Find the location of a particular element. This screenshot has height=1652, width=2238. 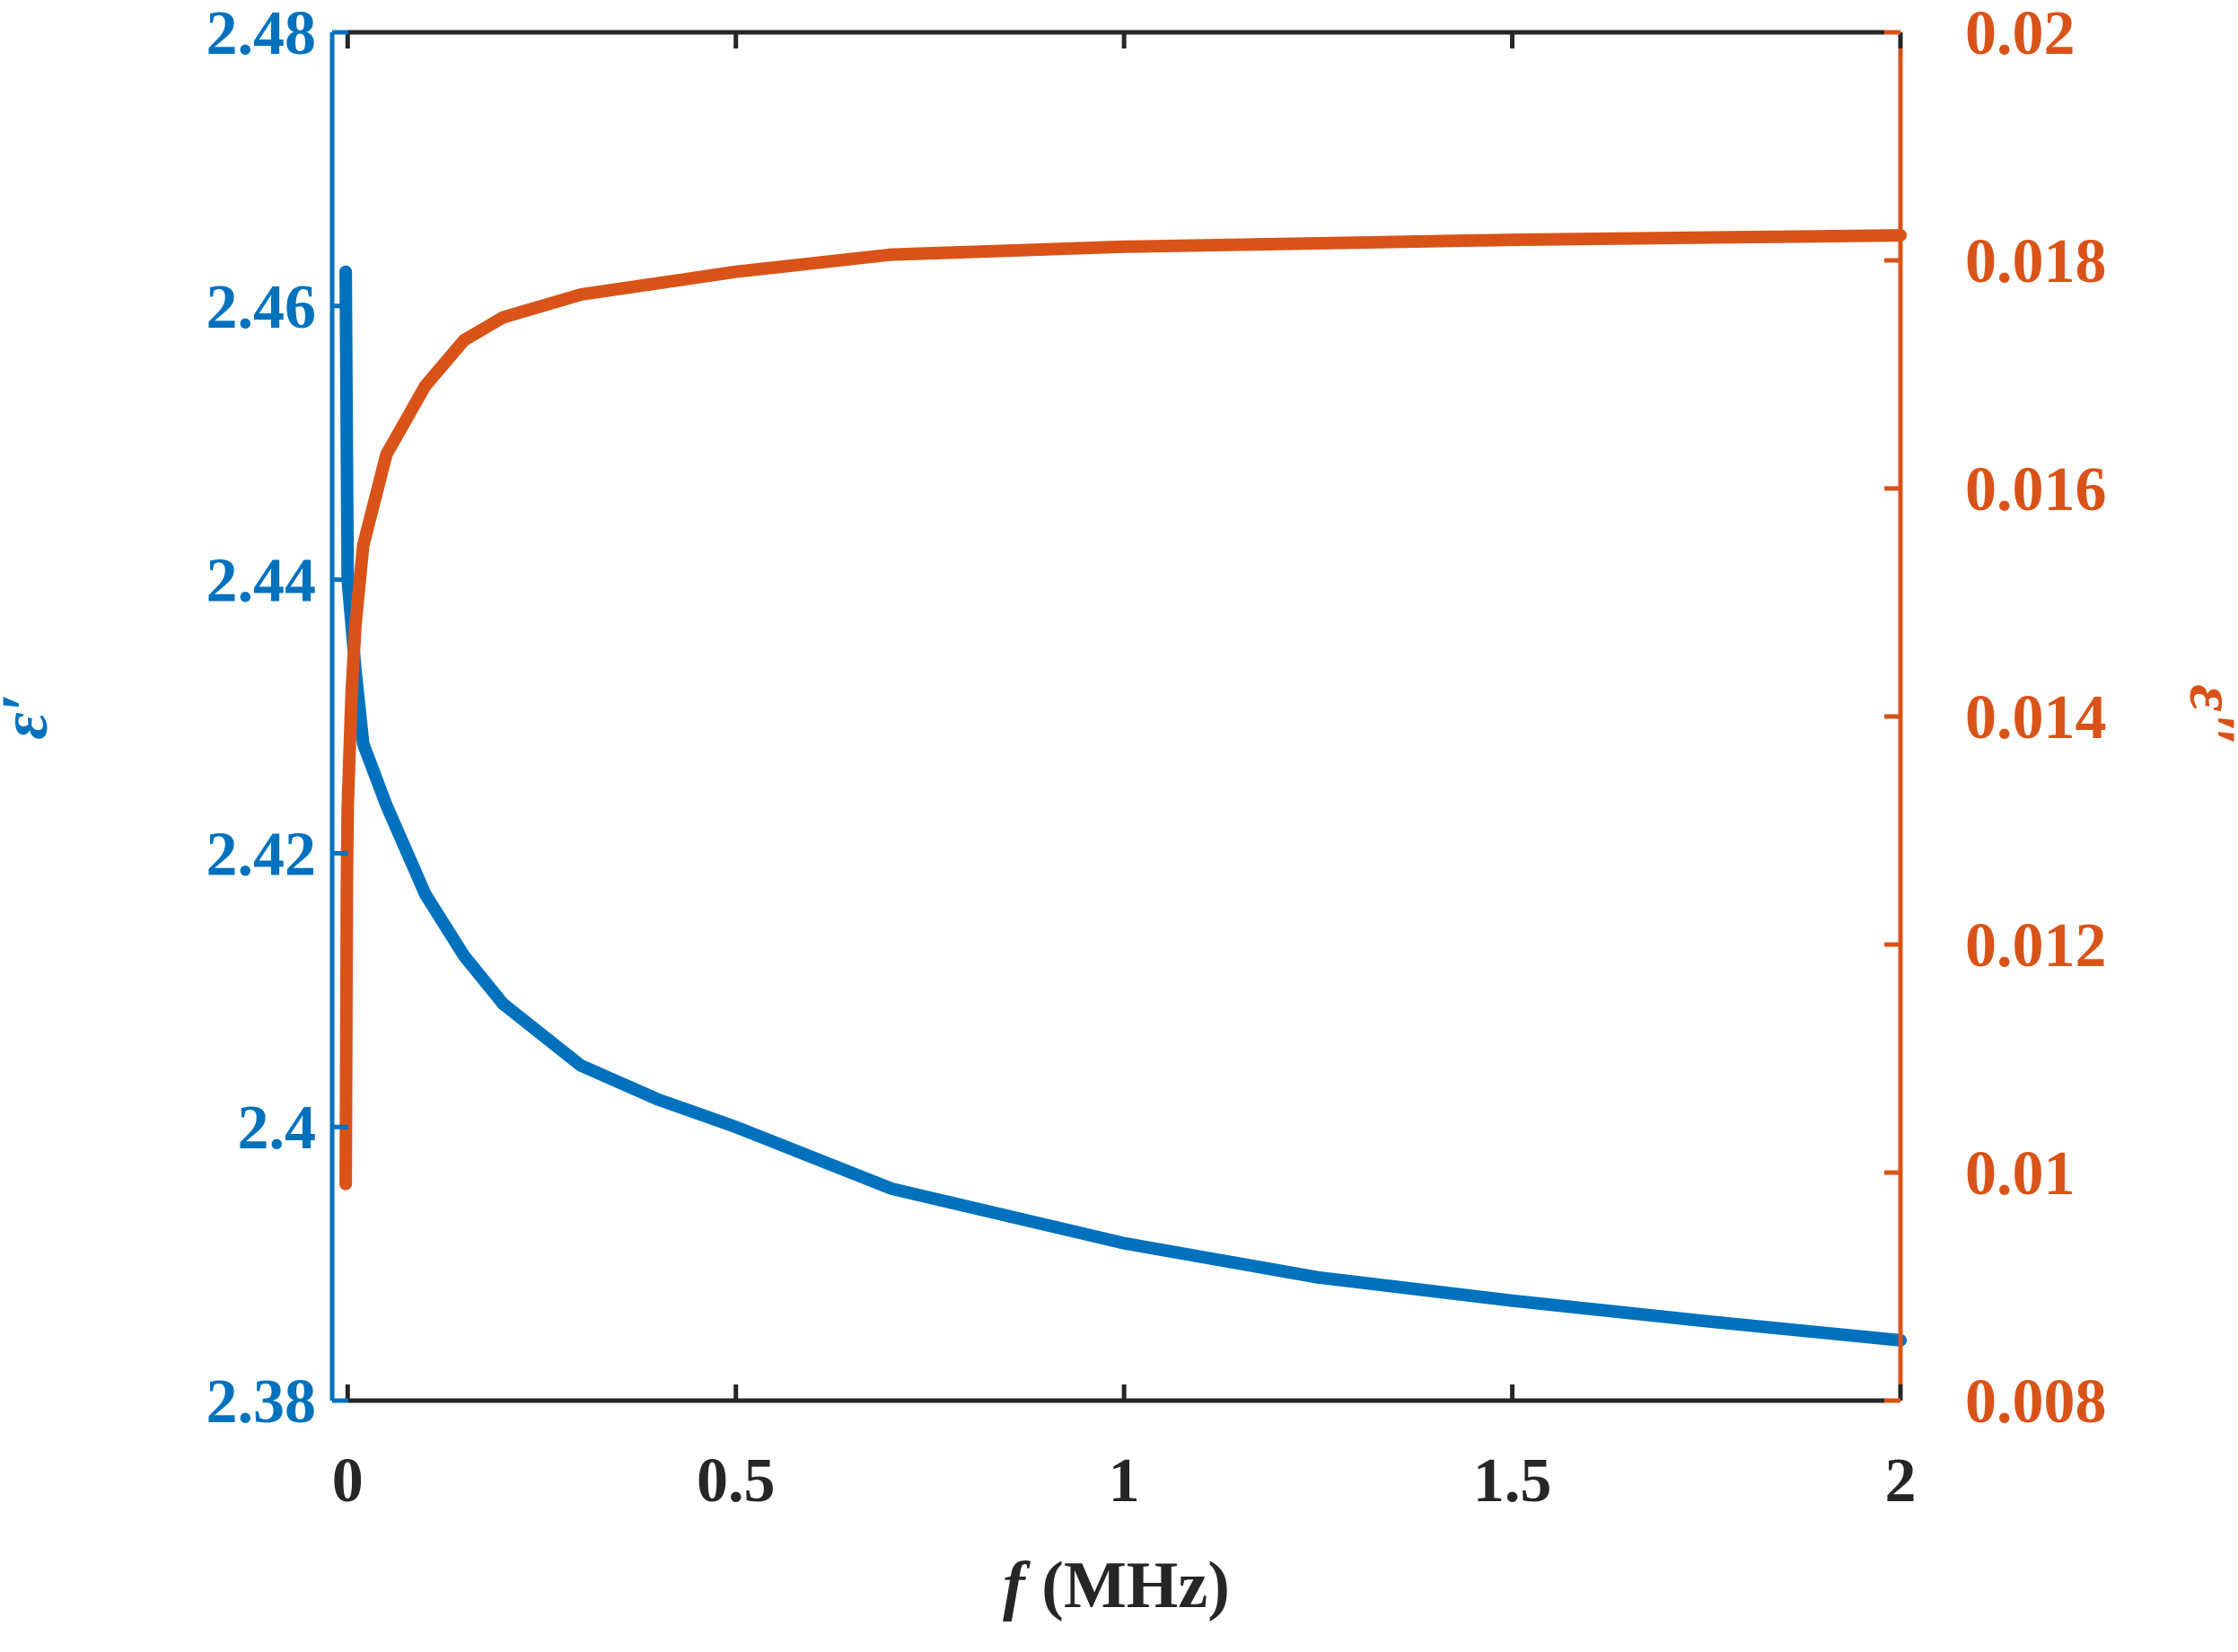

y-right-tick-label: 0.016 is located at coordinates (2036, 490).